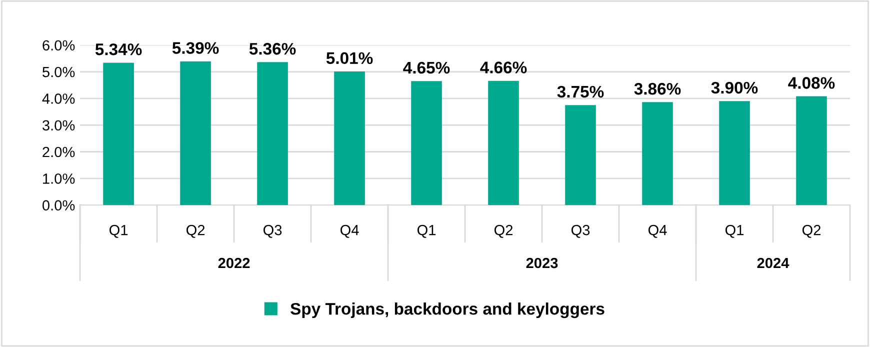  Describe the element at coordinates (58, 125) in the screenshot. I see `y-tick-label: 3.0%` at that location.